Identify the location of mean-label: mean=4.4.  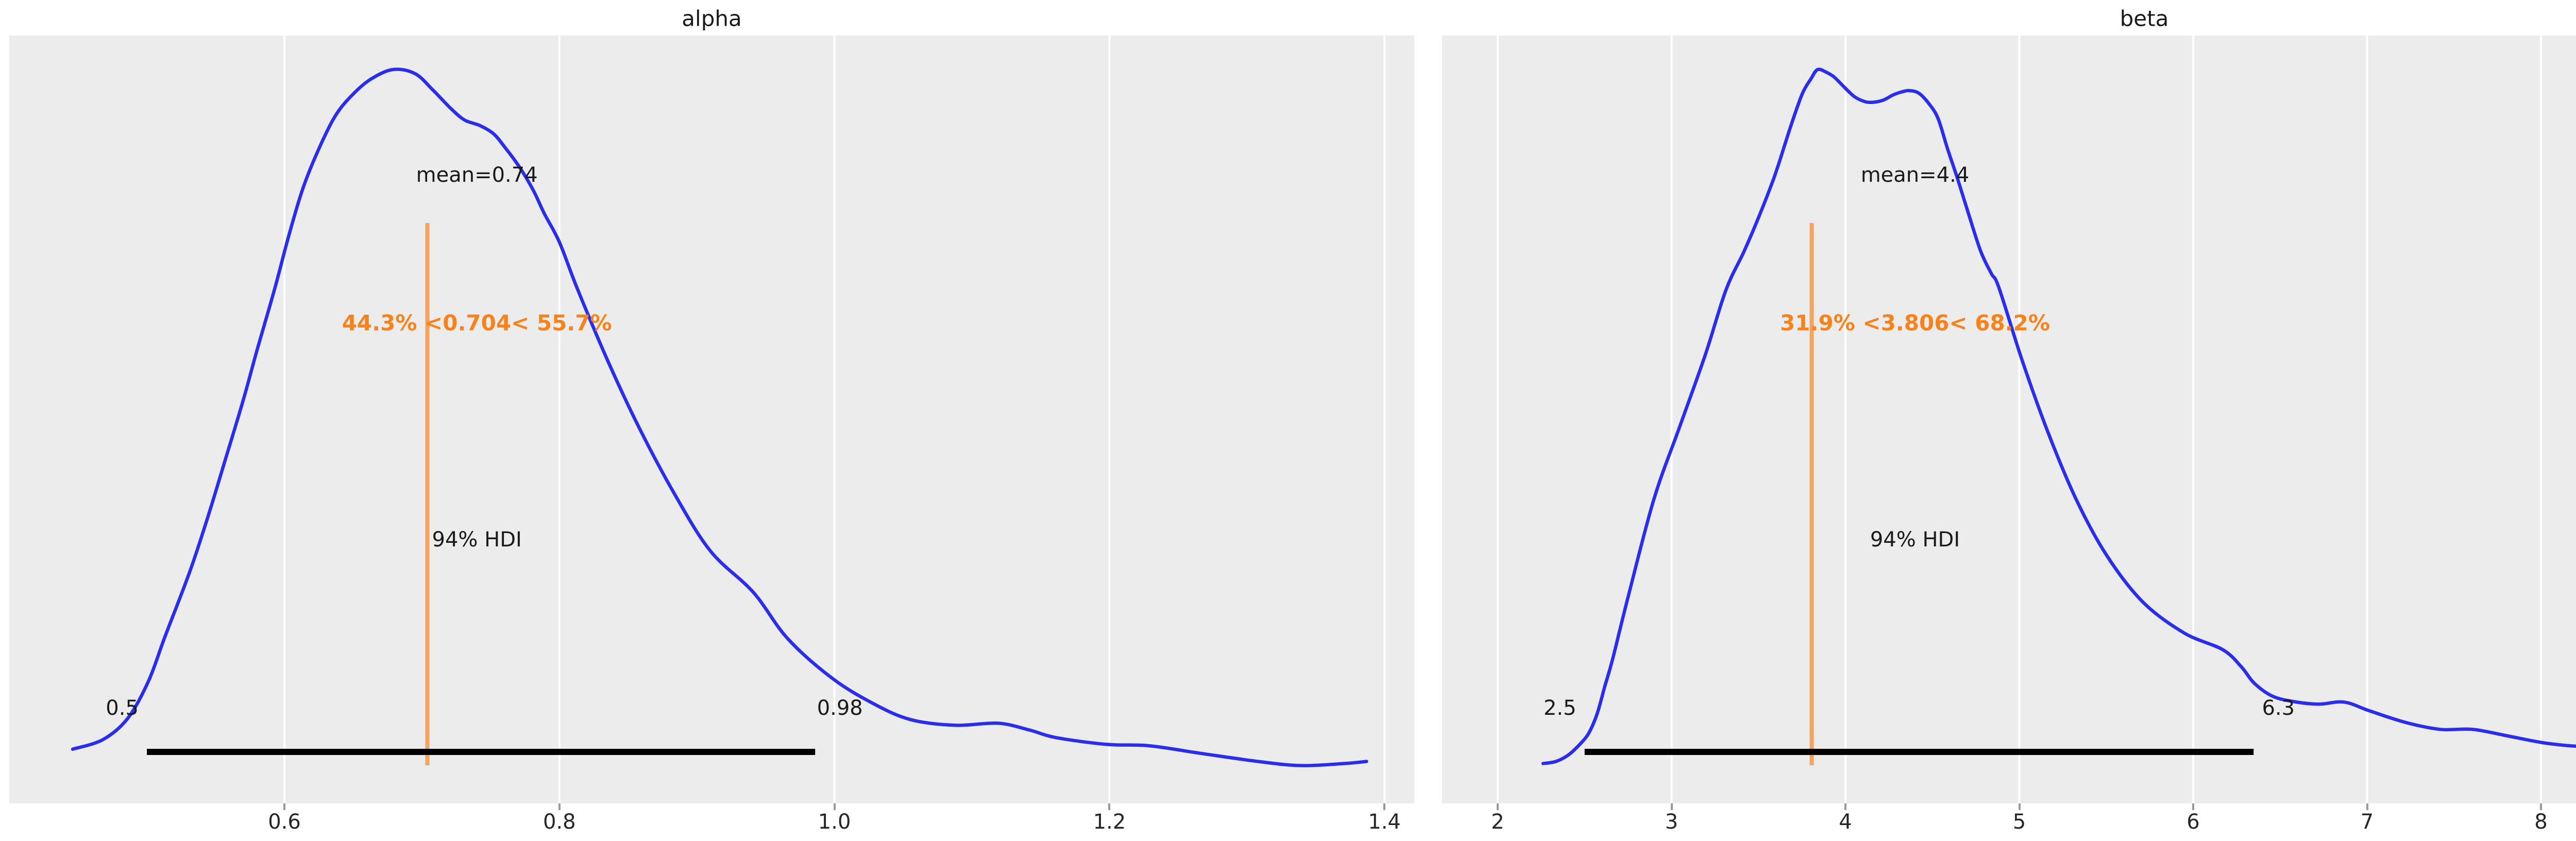
(1915, 175).